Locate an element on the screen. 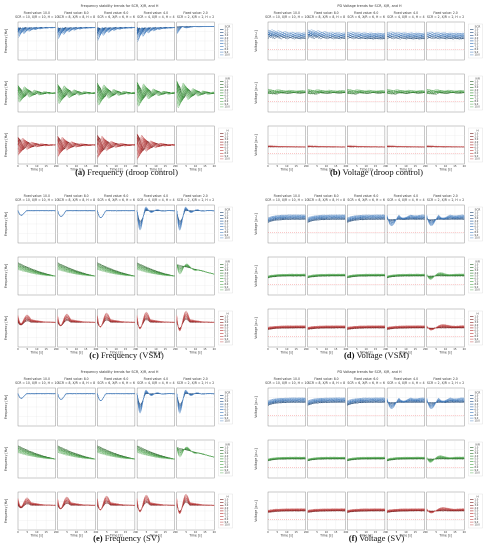  legend-entry: 5.0 is located at coordinates (227, 145).